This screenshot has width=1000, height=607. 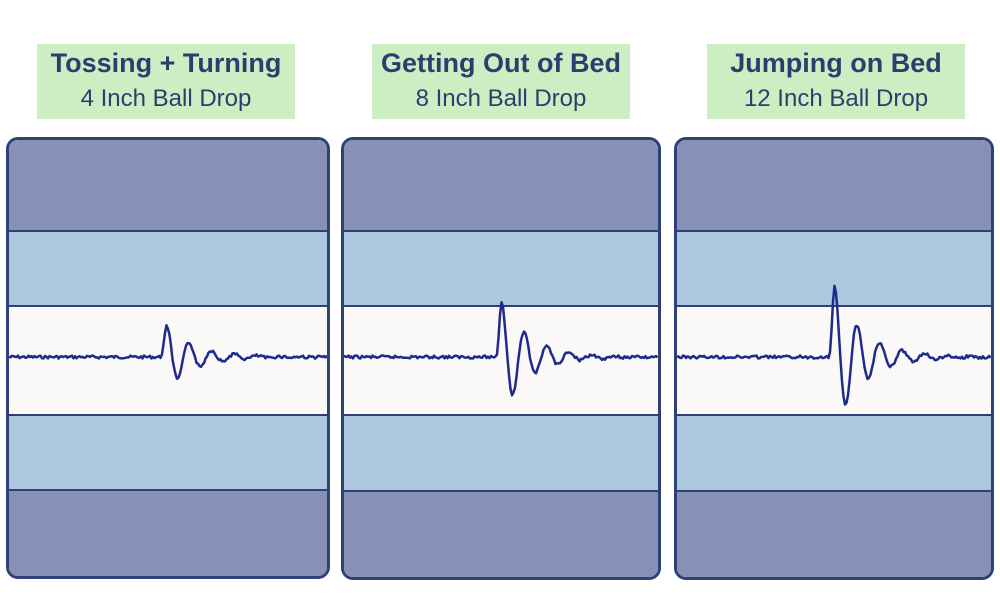 I want to click on panel-subtitle: 4 Inch Ball Drop, so click(x=166, y=98).